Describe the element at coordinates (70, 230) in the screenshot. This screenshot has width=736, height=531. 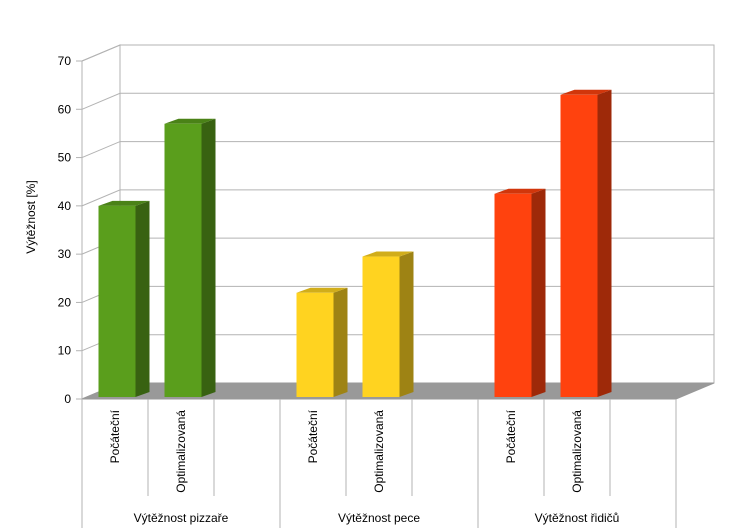
I see `y-axis: 0 10 20 30 40 50 60 70` at that location.